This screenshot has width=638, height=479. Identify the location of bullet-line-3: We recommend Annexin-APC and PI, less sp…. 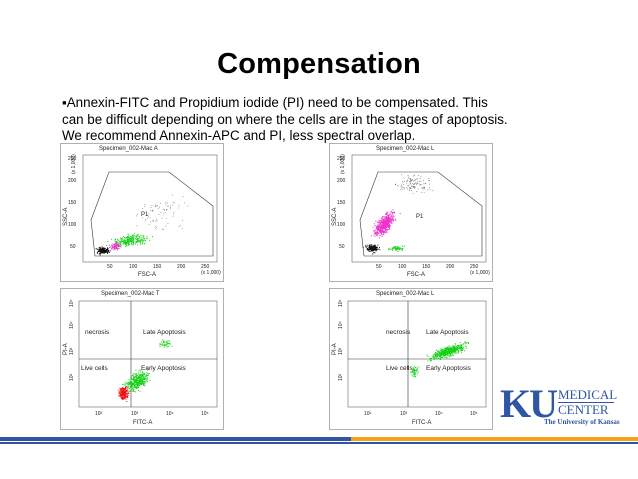
(239, 135).